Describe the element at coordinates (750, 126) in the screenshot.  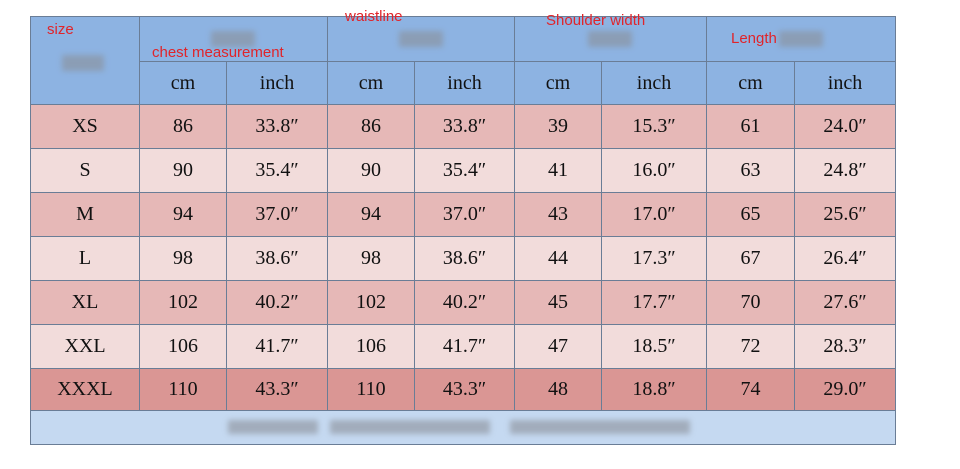
I see `table-cell: 61` at that location.